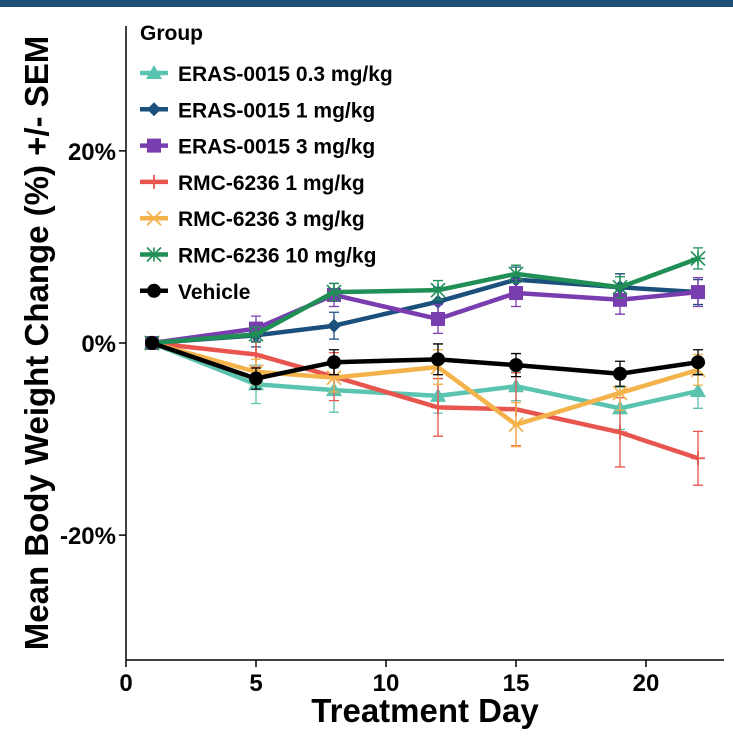 Image resolution: width=733 pixels, height=748 pixels. I want to click on legend-item: Vehicle, so click(195, 292).